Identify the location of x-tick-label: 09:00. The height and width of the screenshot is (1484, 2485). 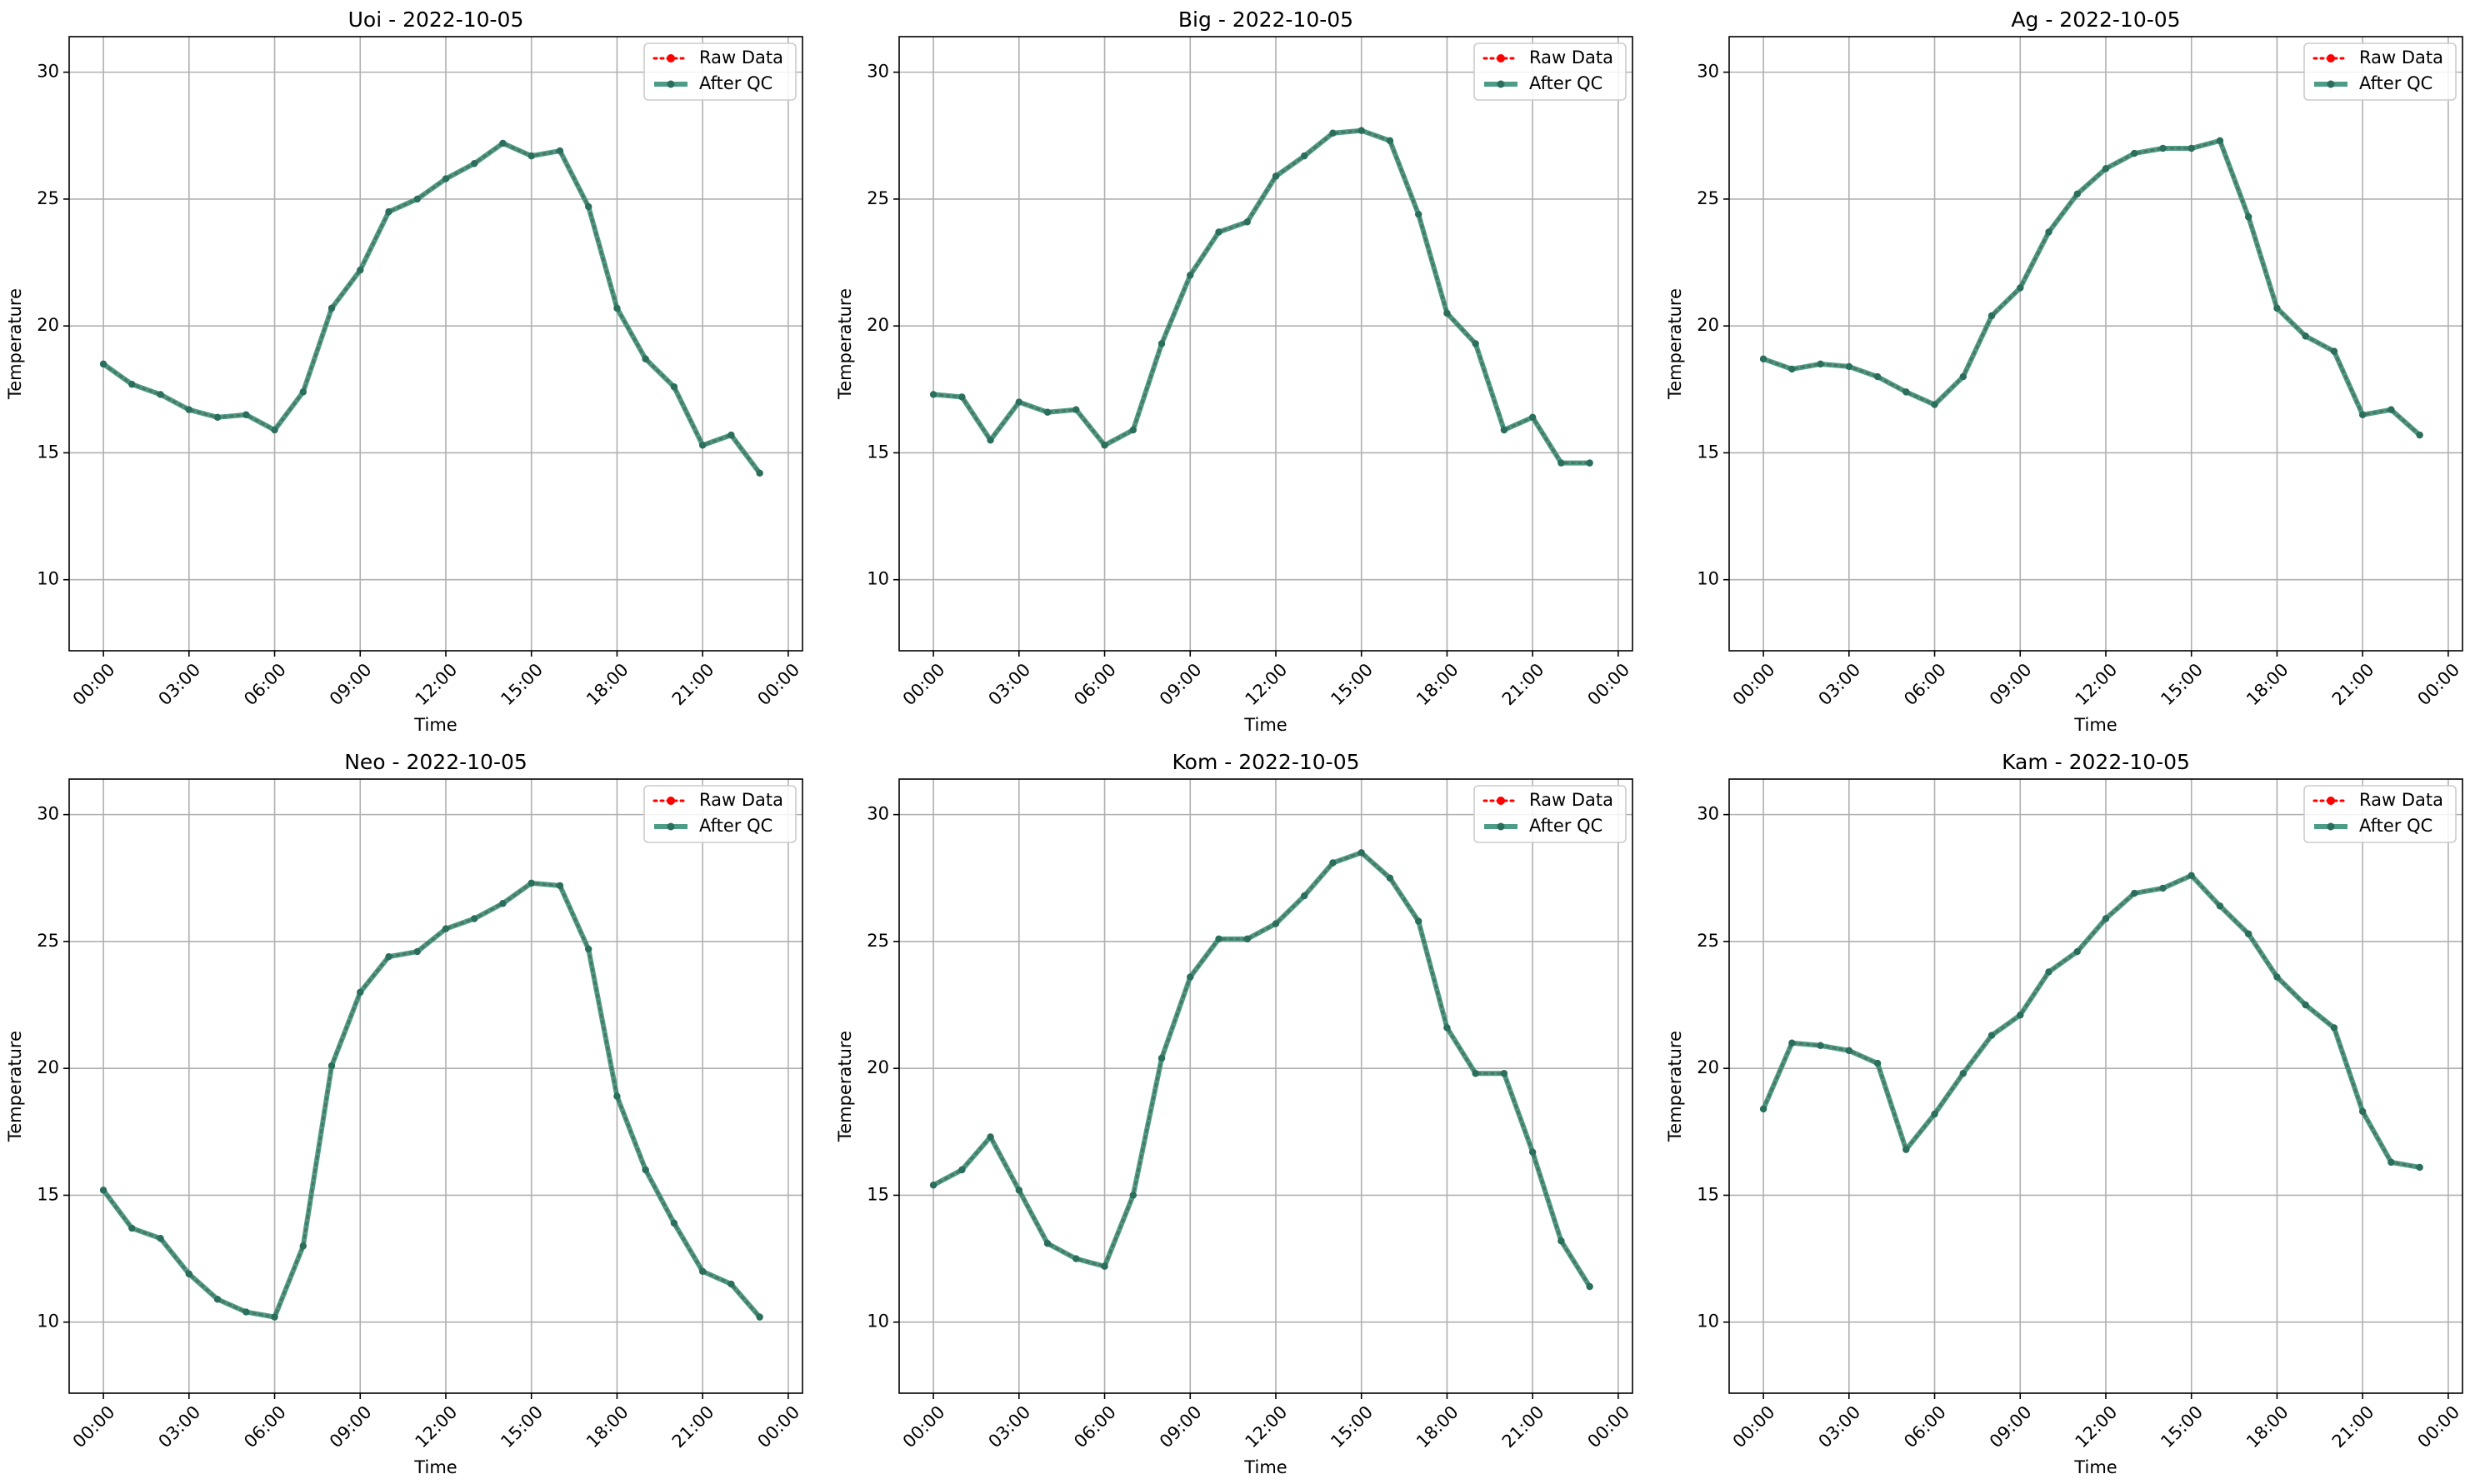
(2011, 1427).